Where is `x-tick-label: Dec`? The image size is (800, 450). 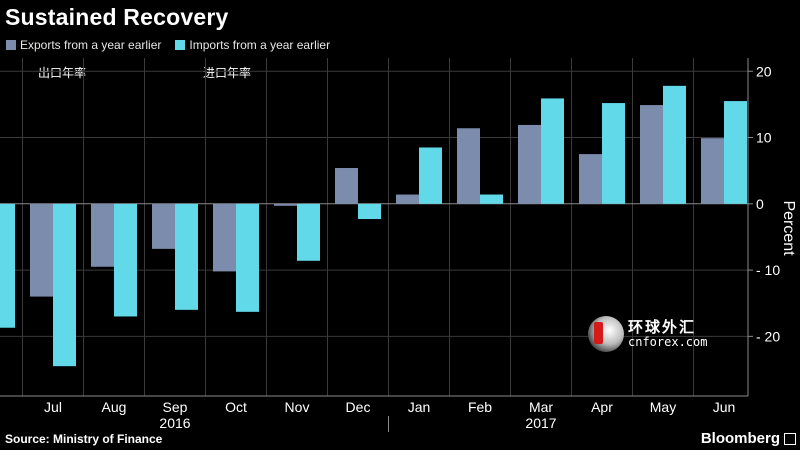 x-tick-label: Dec is located at coordinates (358, 407).